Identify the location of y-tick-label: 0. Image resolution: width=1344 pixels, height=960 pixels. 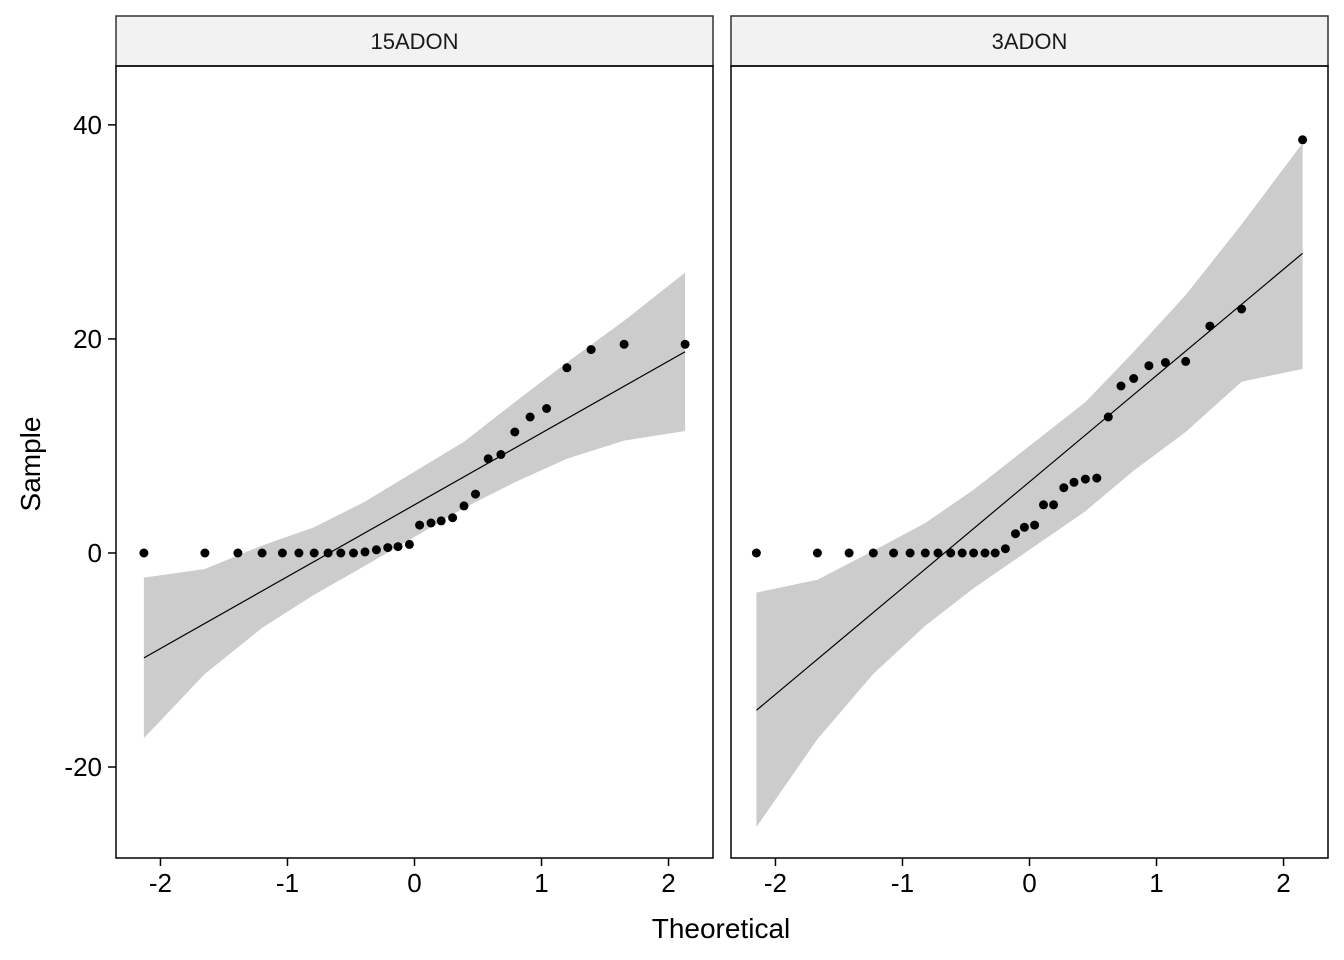
(95, 553).